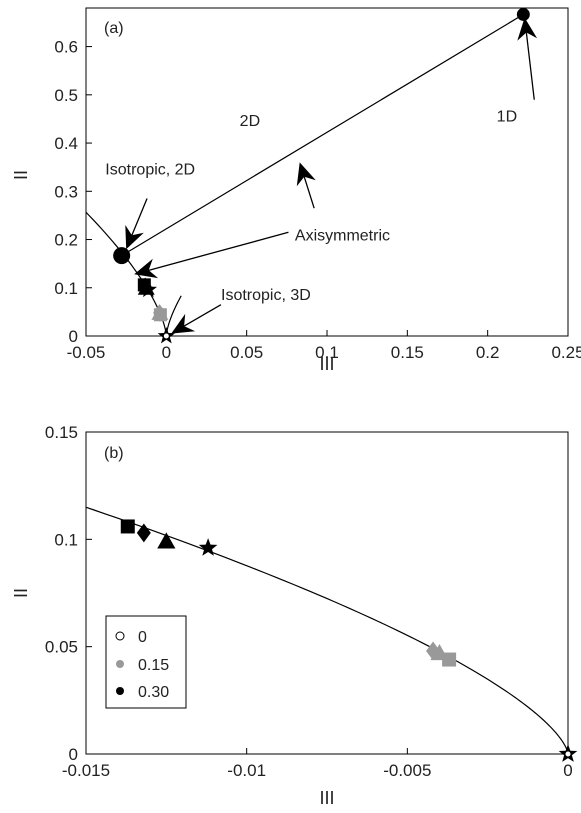 The image size is (581, 813). Describe the element at coordinates (488, 352) in the screenshot. I see `x-tick-label: 0.2` at that location.